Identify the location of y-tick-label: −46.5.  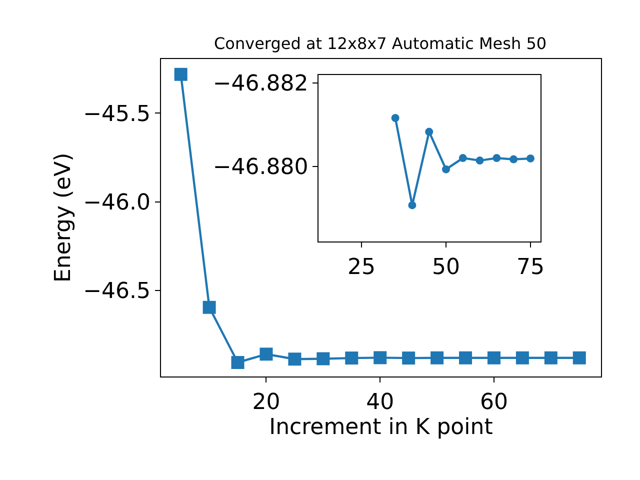
(117, 291).